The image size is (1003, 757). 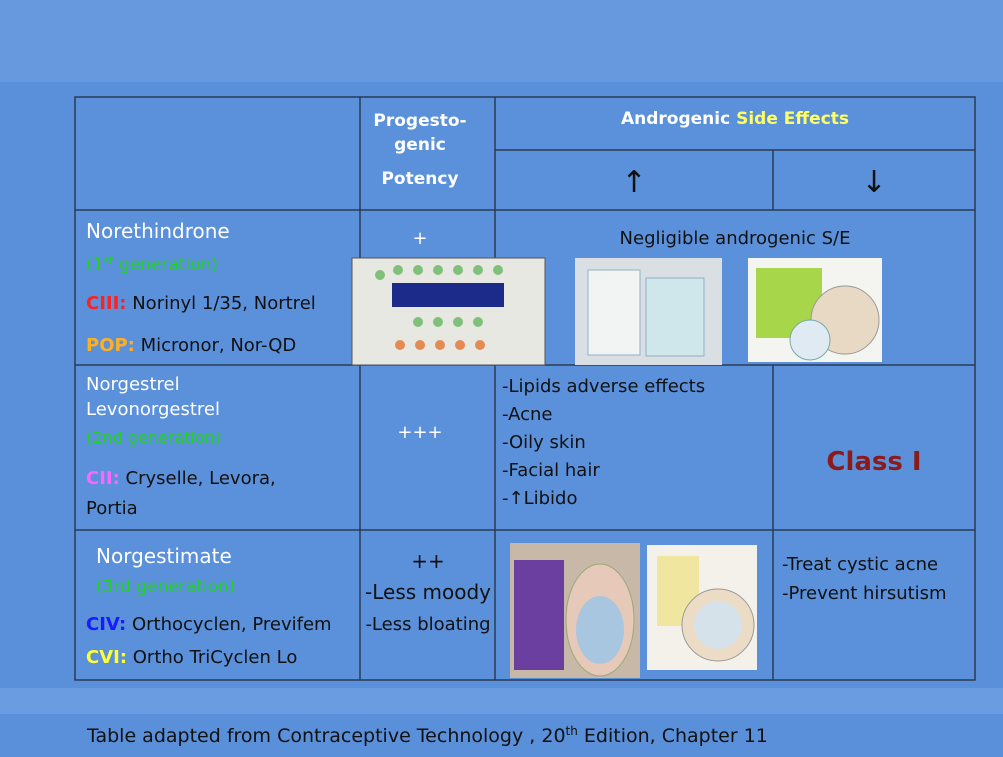 I want to click on header-text: genic, so click(x=420, y=145).